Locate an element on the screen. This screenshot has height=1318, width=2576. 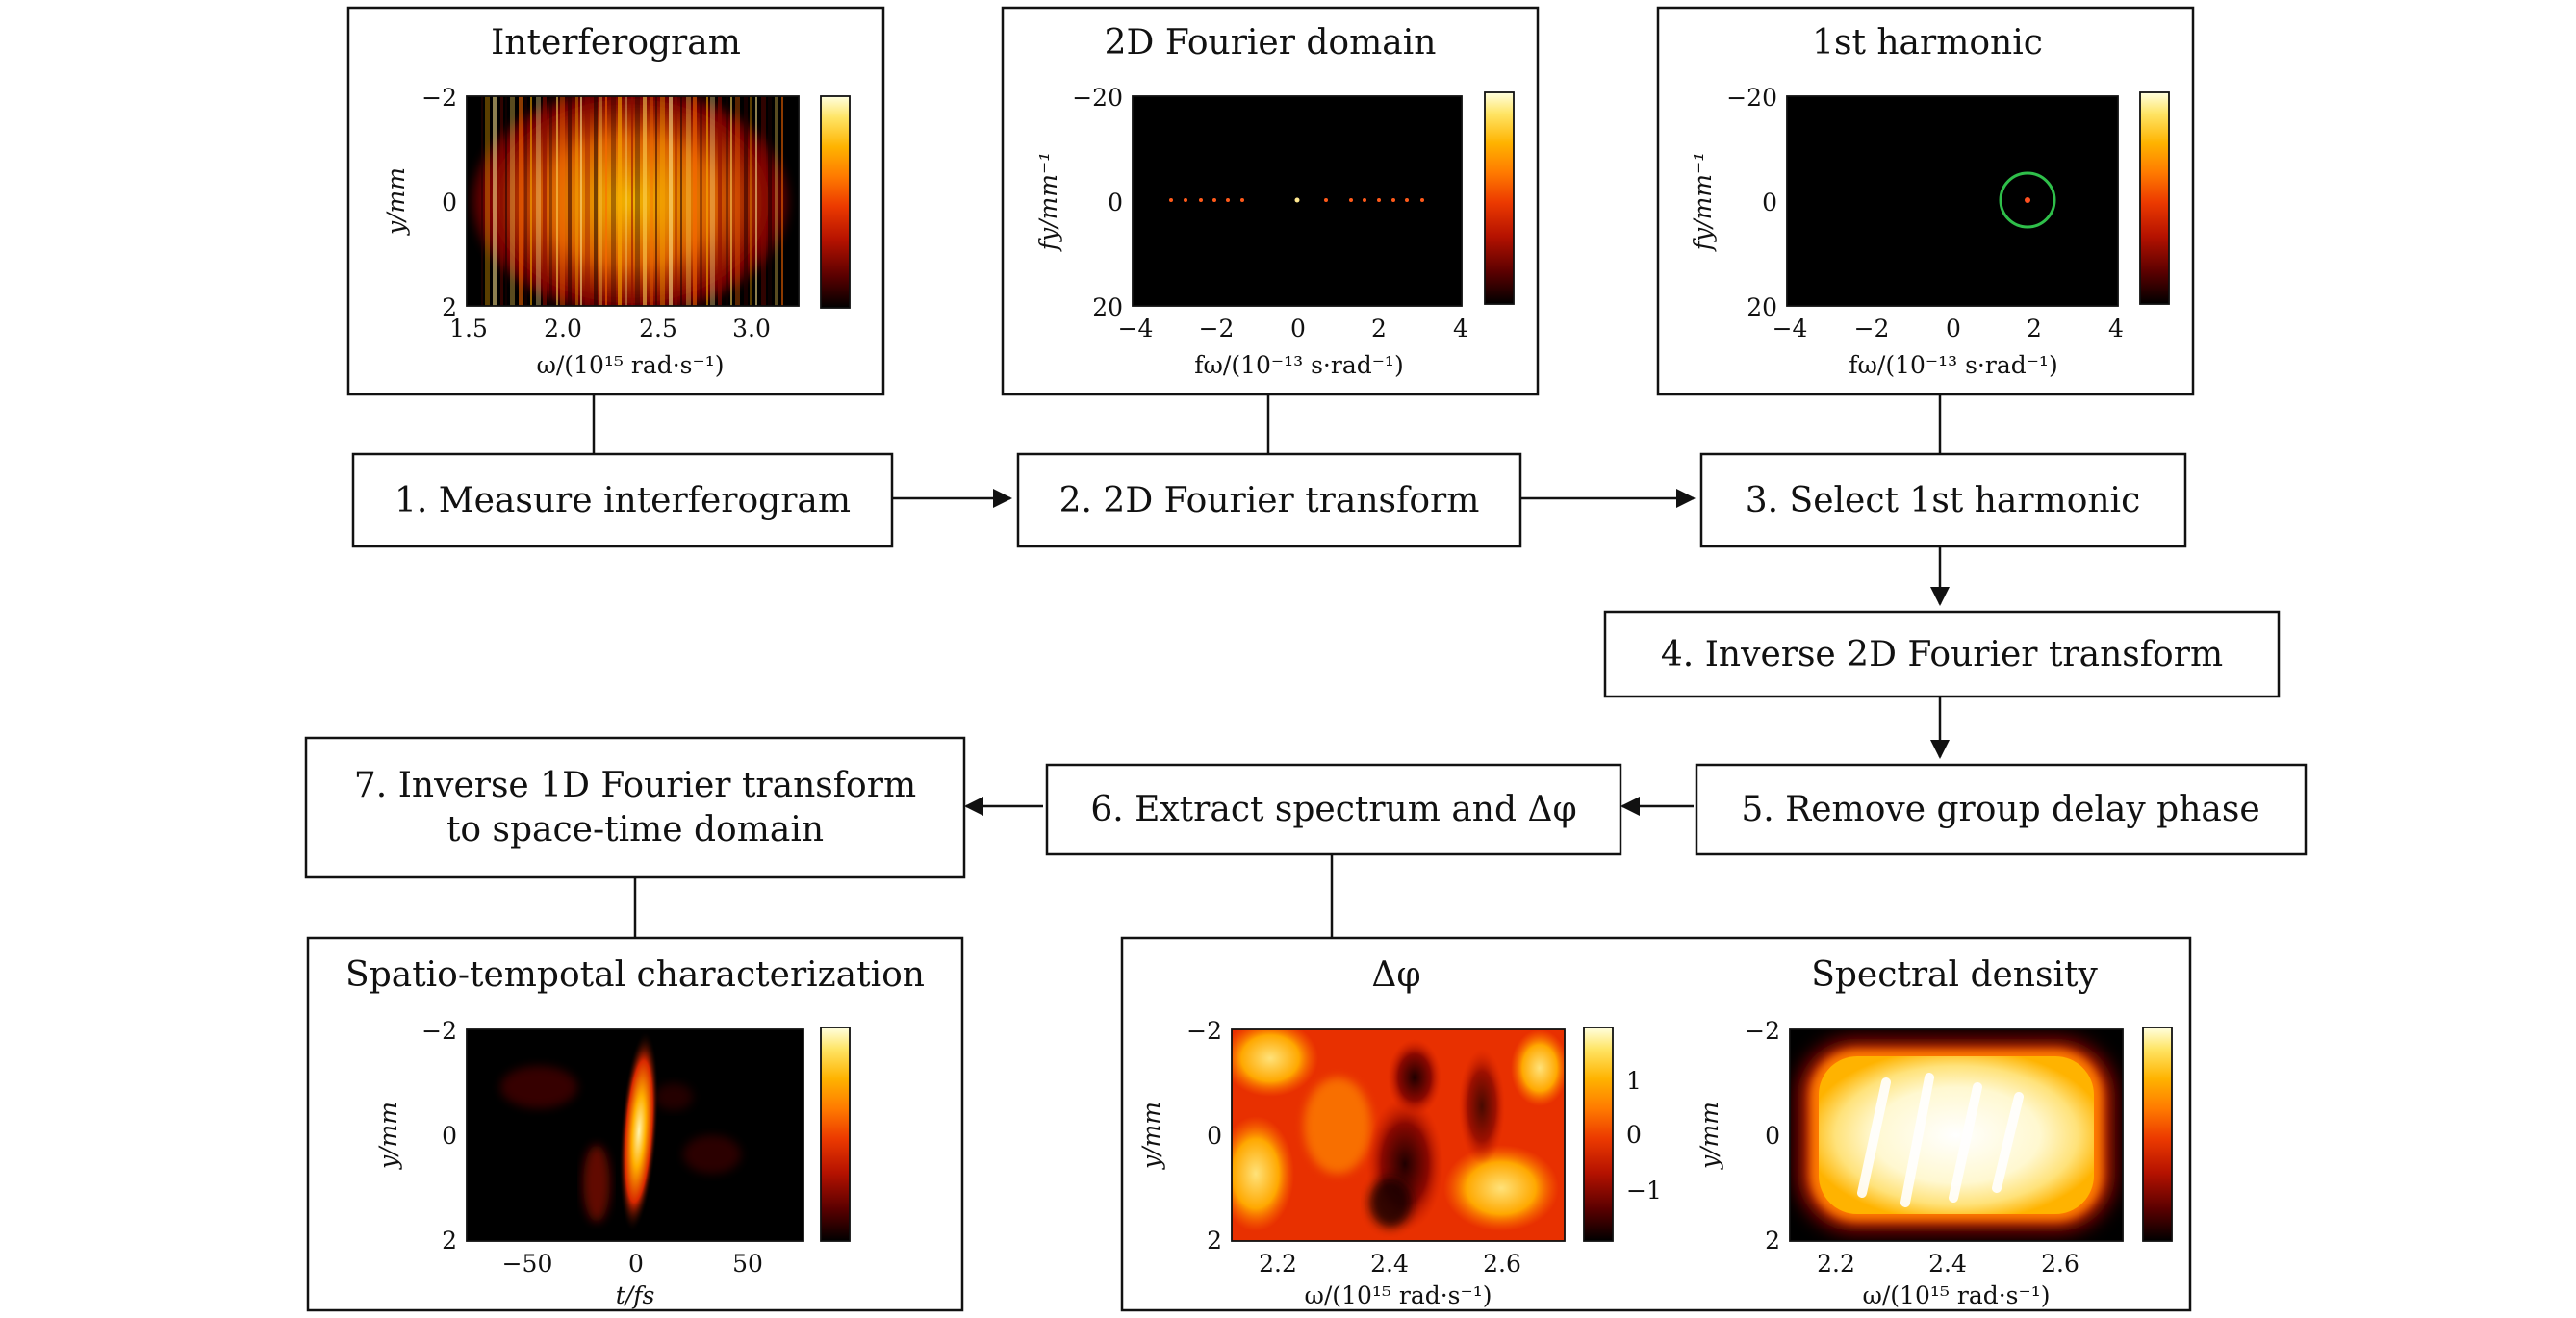
spectral-xaxis: 2.2 2.4 2.6 ω/(10¹⁵ rad·s⁻¹) is located at coordinates (1948, 1279).